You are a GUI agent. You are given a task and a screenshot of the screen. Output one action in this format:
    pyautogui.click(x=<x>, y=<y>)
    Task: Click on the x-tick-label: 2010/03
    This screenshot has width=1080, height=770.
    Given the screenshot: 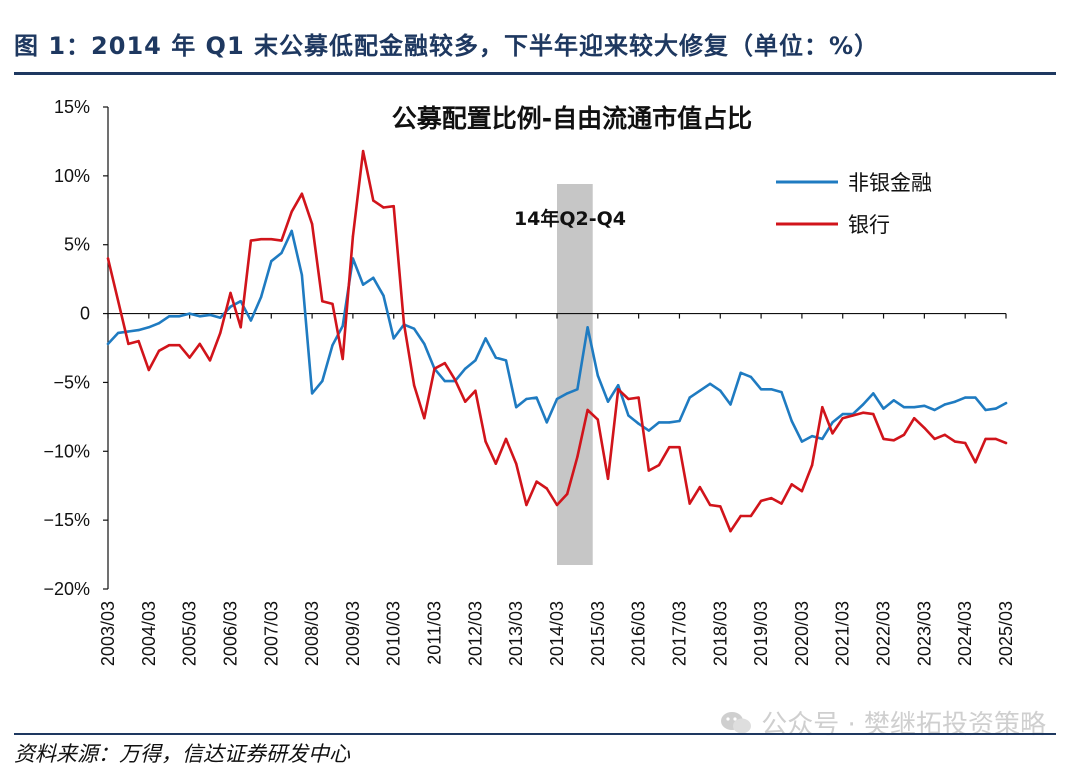 What is the action you would take?
    pyautogui.click(x=394, y=633)
    